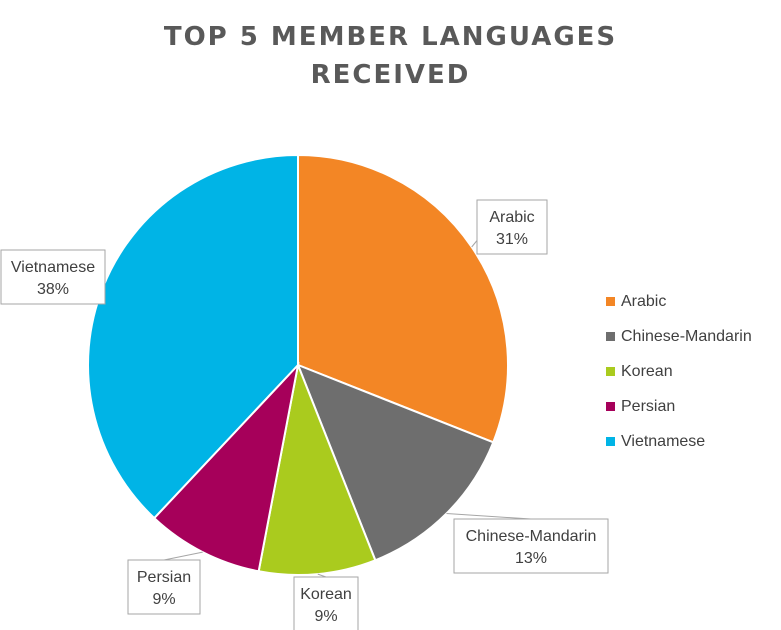 The image size is (781, 630). I want to click on legend-swatch-arabic, so click(610, 301).